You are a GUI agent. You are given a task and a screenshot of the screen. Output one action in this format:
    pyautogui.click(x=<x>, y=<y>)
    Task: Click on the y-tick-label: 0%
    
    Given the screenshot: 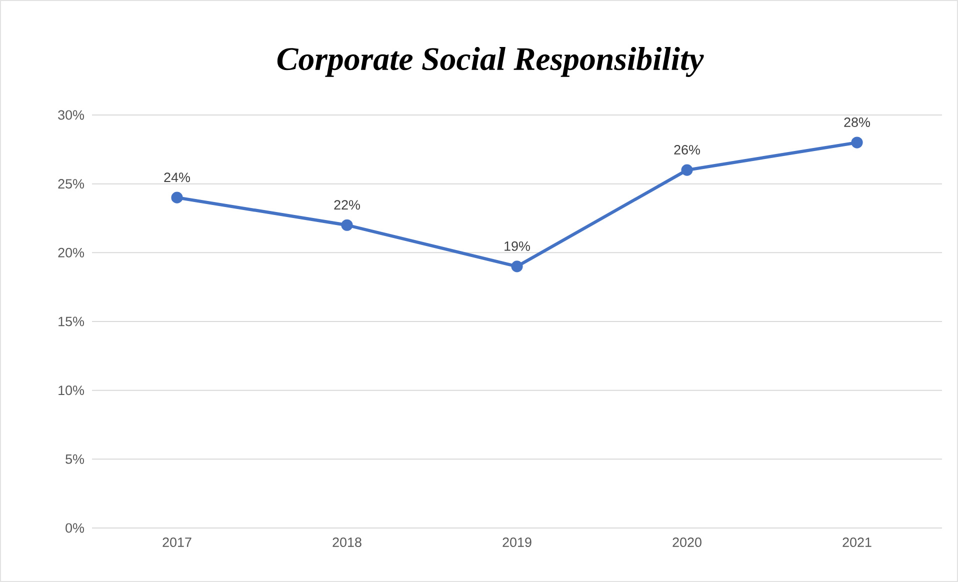 What is the action you would take?
    pyautogui.click(x=75, y=528)
    